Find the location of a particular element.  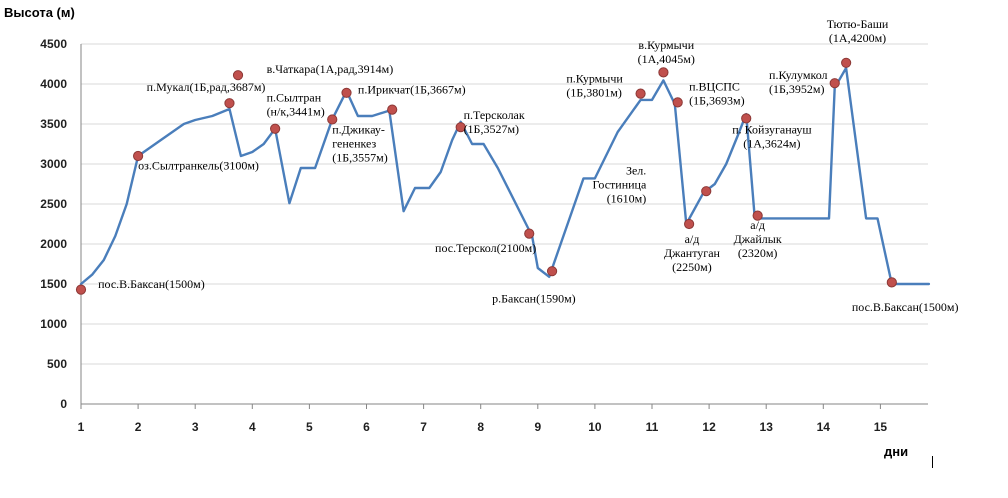

annotation-line: пос.В.Баксан(1500м) is located at coordinates (151, 284).